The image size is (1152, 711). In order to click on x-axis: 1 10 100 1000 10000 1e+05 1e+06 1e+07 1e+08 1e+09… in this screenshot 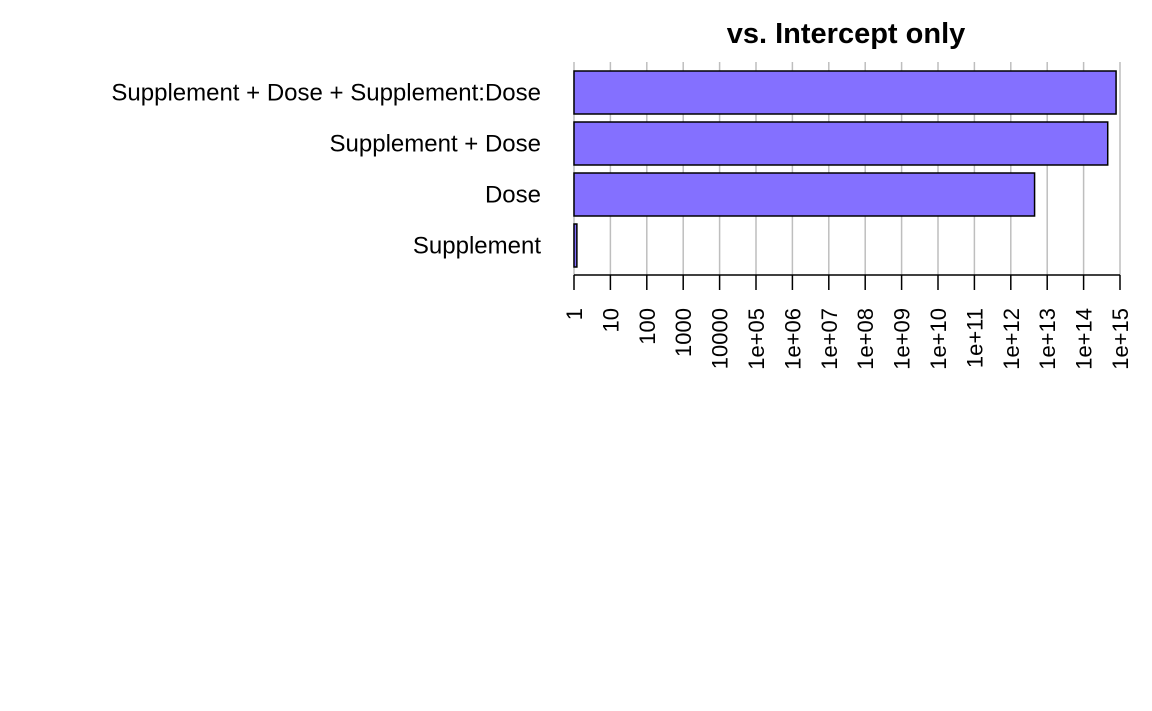, I will do `click(847, 322)`.